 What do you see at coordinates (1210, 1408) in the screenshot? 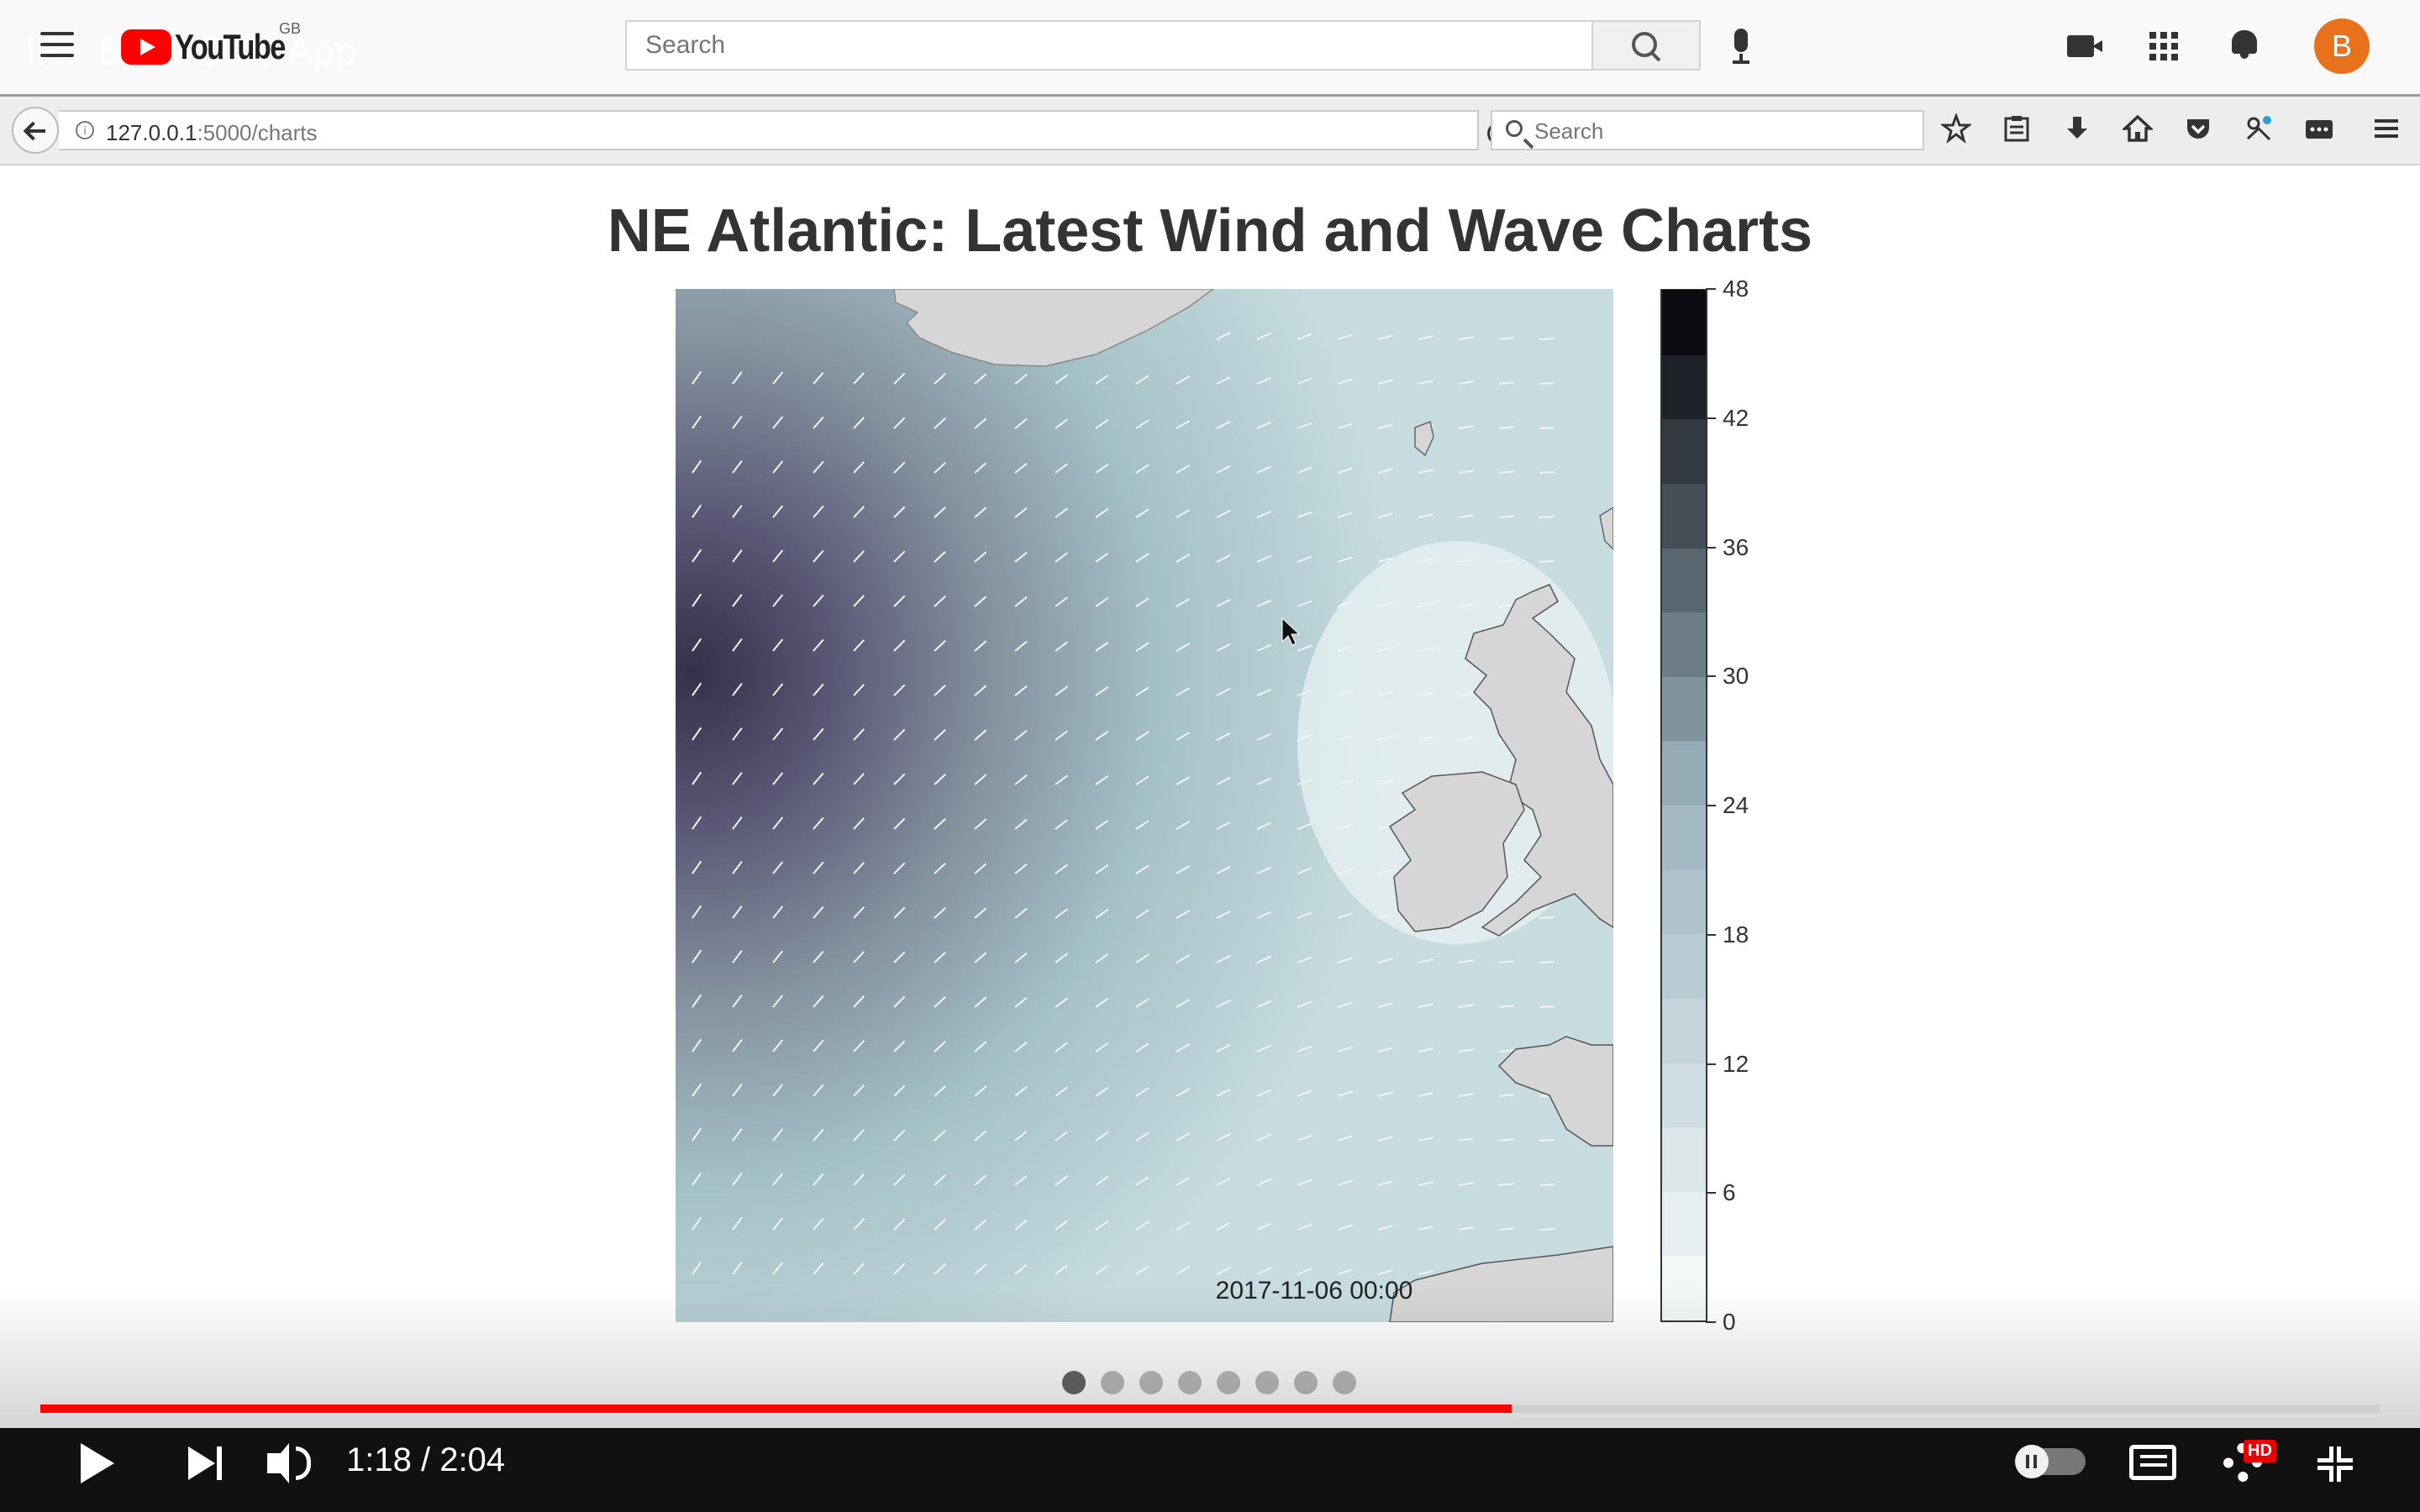
I see `video-progress-bar` at bounding box center [1210, 1408].